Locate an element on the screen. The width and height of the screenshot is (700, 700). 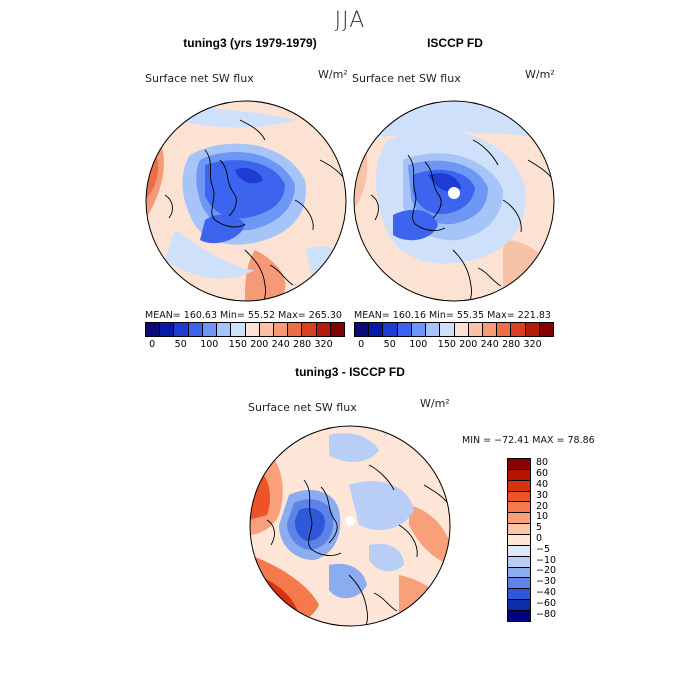
left-colorbar-tick-label: 50 is located at coordinates (180, 344).